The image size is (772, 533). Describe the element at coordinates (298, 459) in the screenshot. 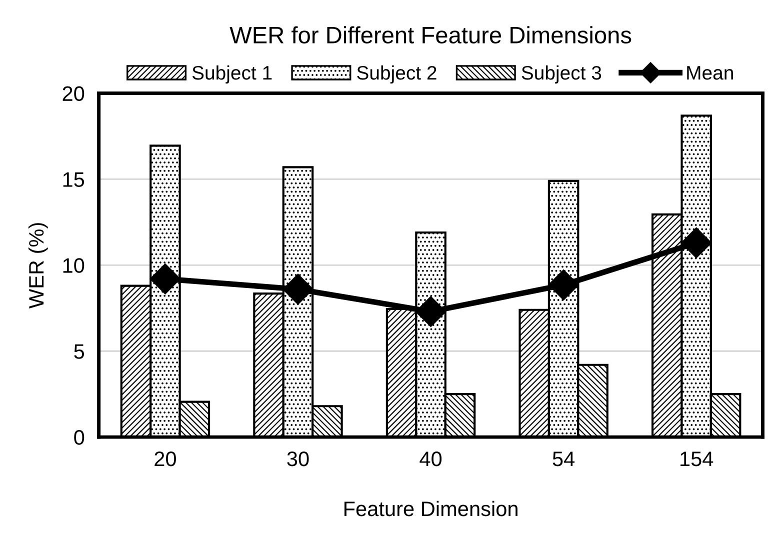

I see `x-tick-label: 30` at that location.